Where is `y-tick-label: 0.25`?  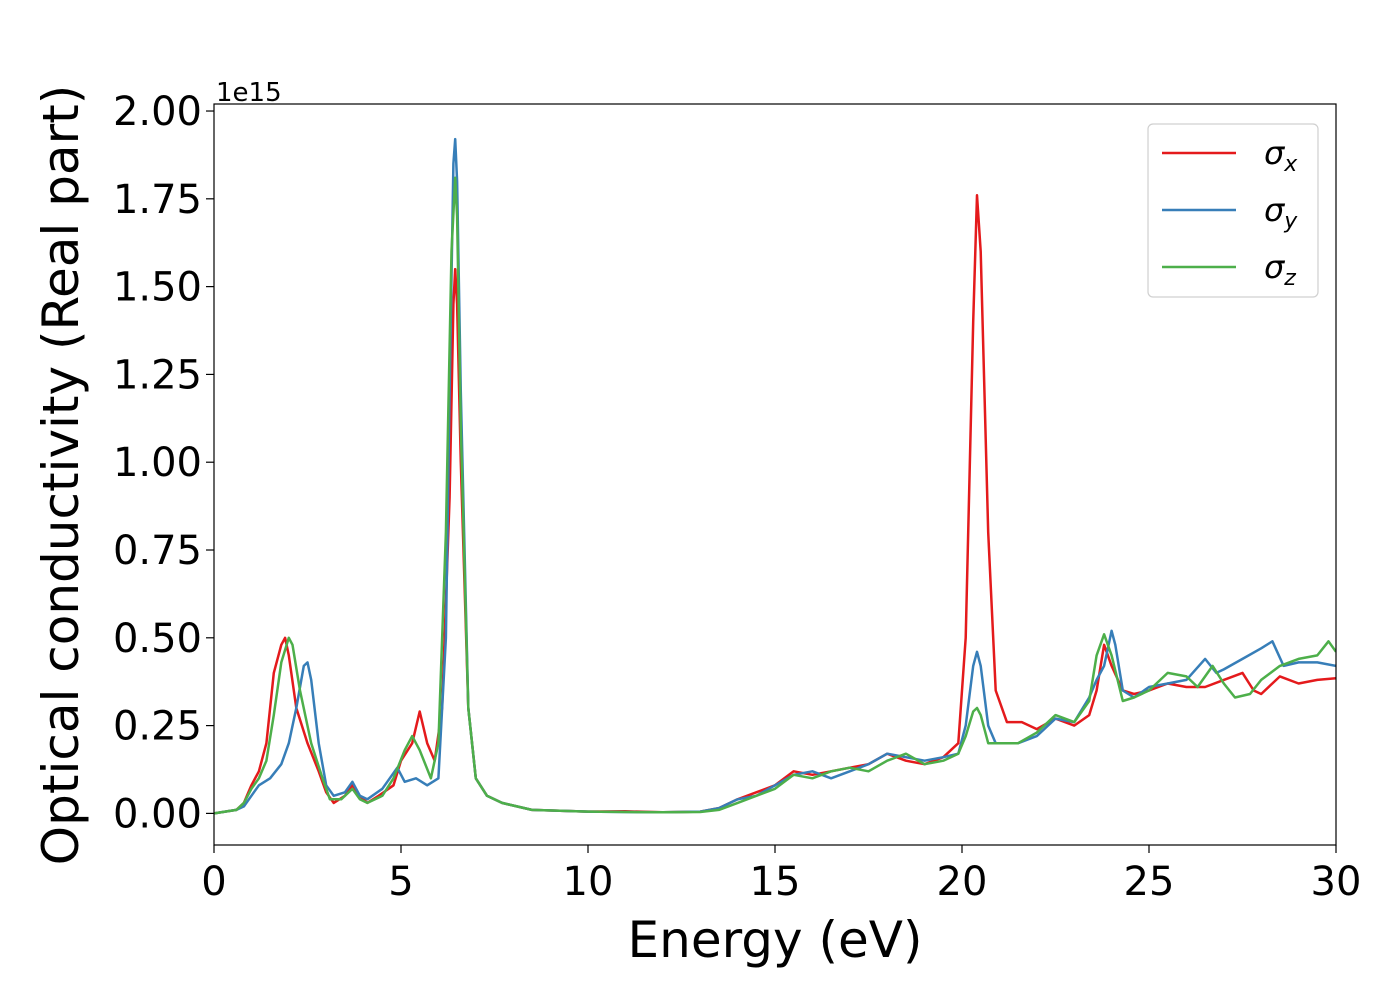
y-tick-label: 0.25 is located at coordinates (157, 727).